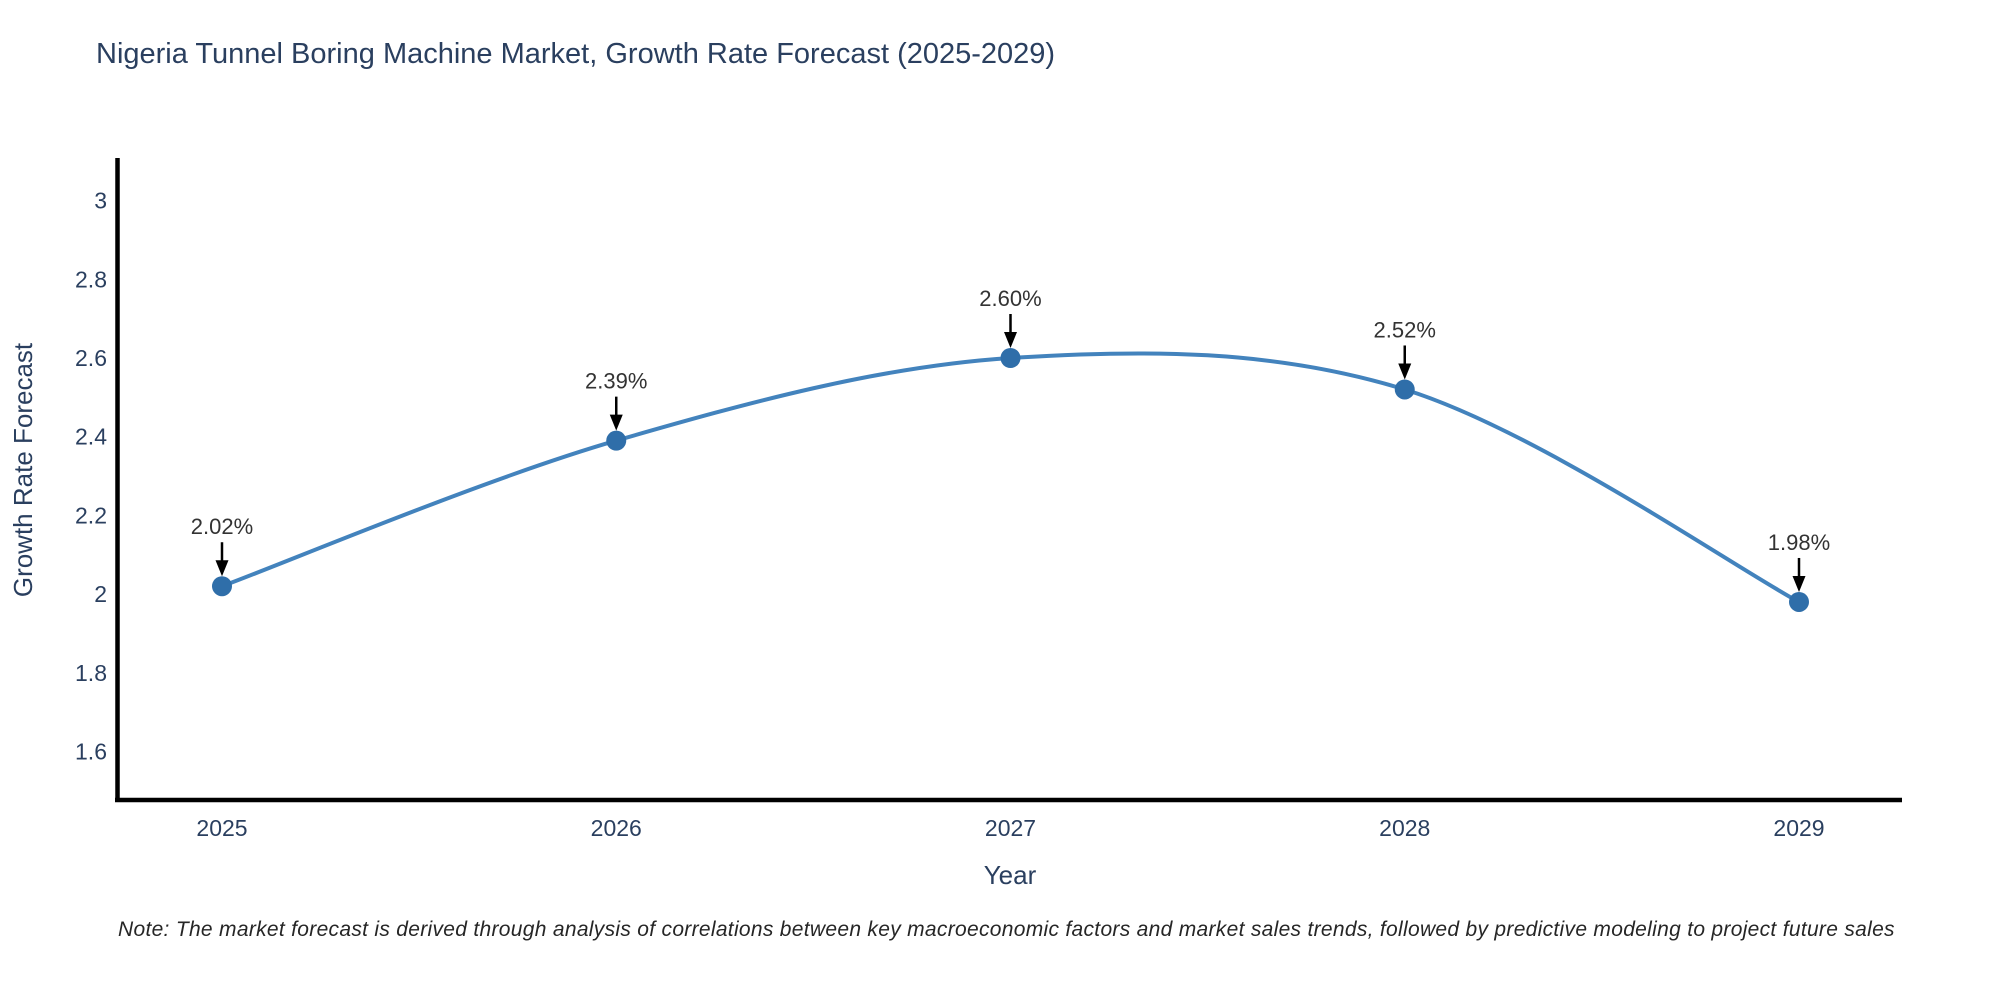  I want to click on x-tick-label: 2025, so click(221, 828).